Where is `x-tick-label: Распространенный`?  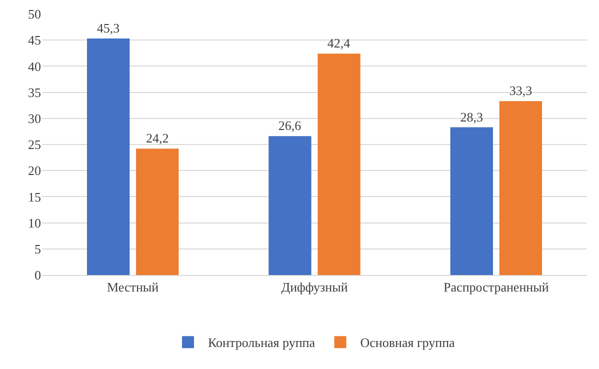 x-tick-label: Распространенный is located at coordinates (496, 287).